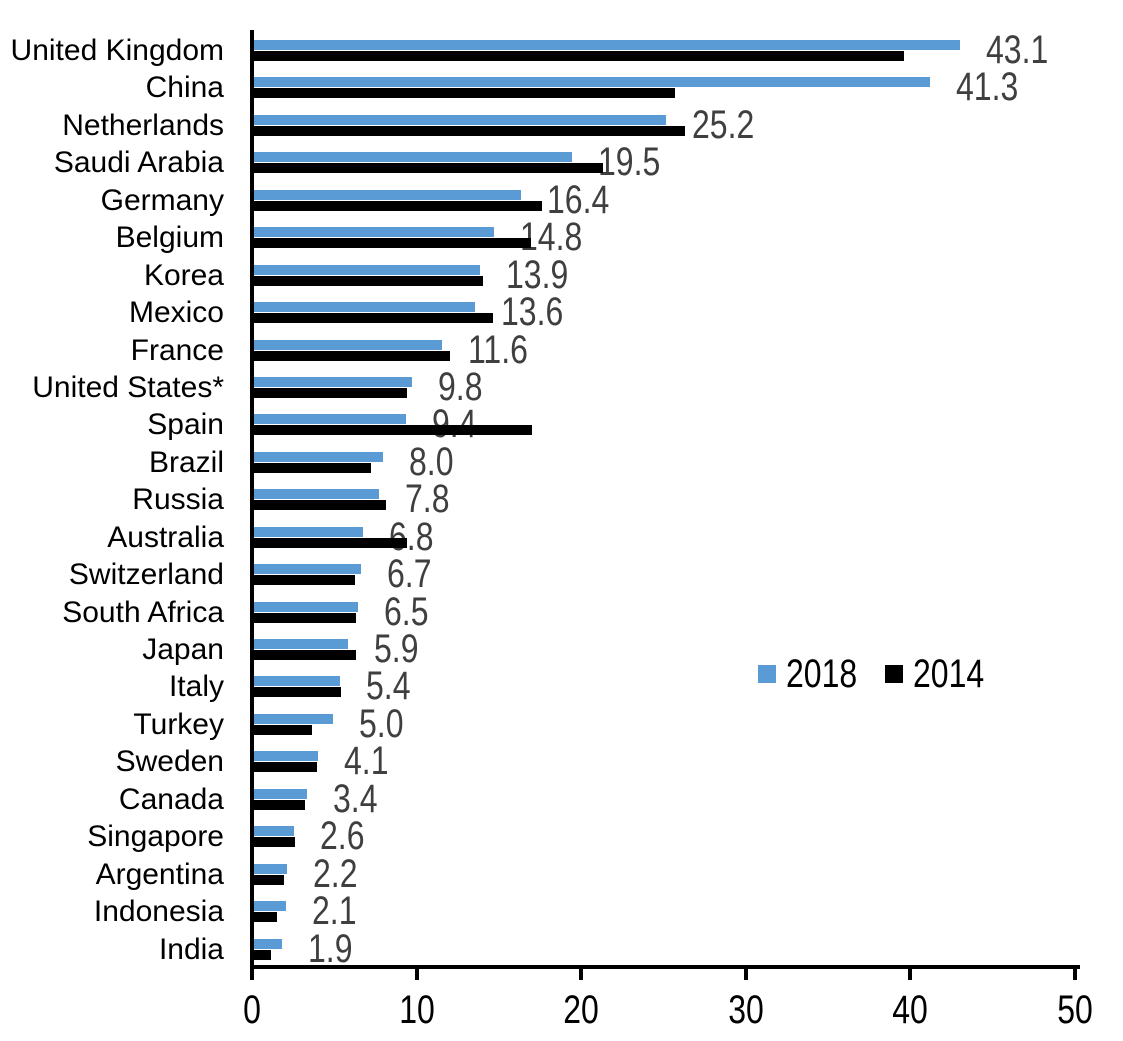 Image resolution: width=1123 pixels, height=1041 pixels. Describe the element at coordinates (880, 674) in the screenshot. I see `legend: 2018 2014` at that location.